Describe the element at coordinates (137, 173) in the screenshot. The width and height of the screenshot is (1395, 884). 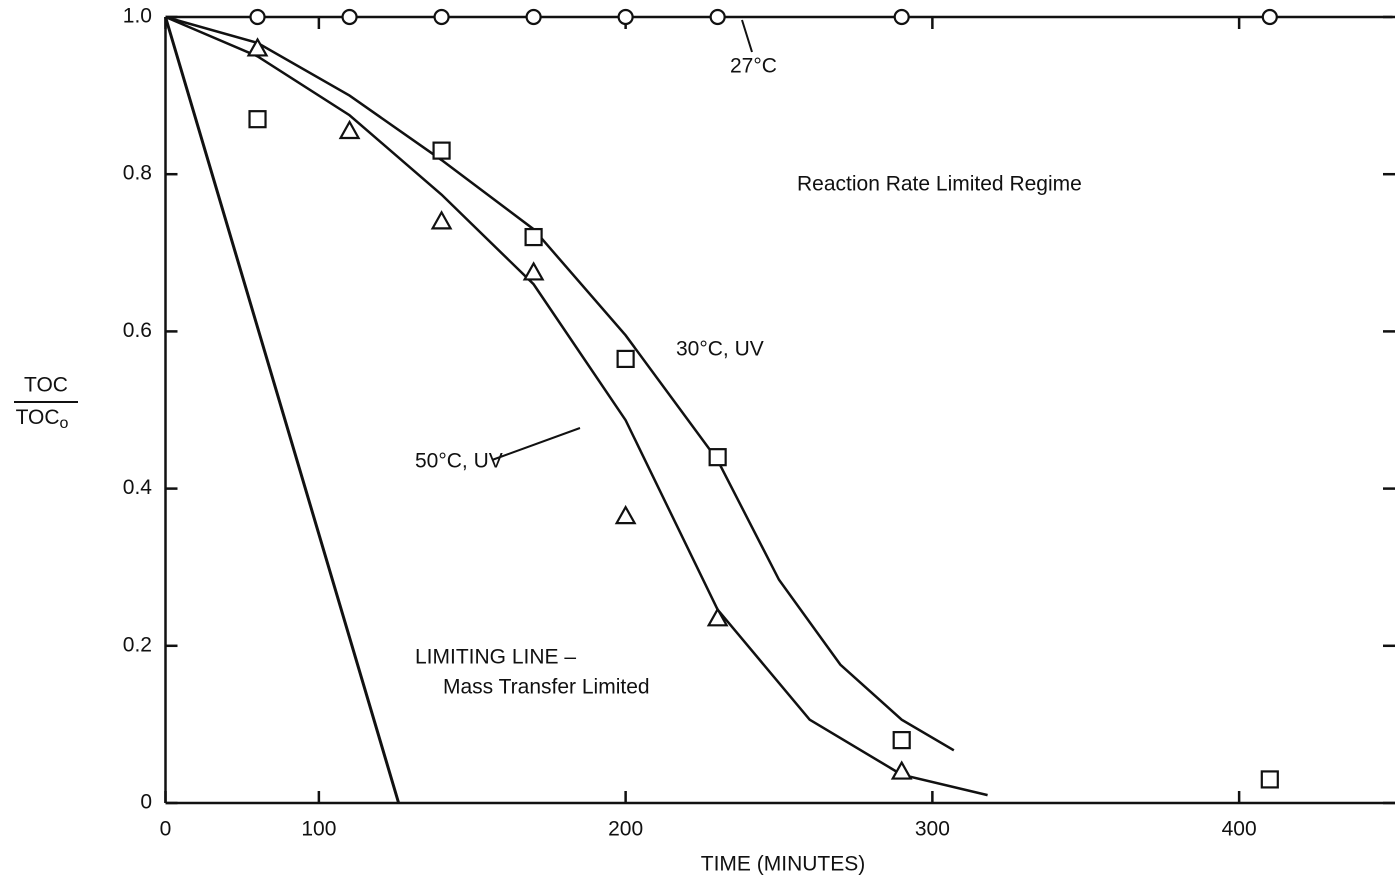
I see `y-tick-label: 0.8` at that location.